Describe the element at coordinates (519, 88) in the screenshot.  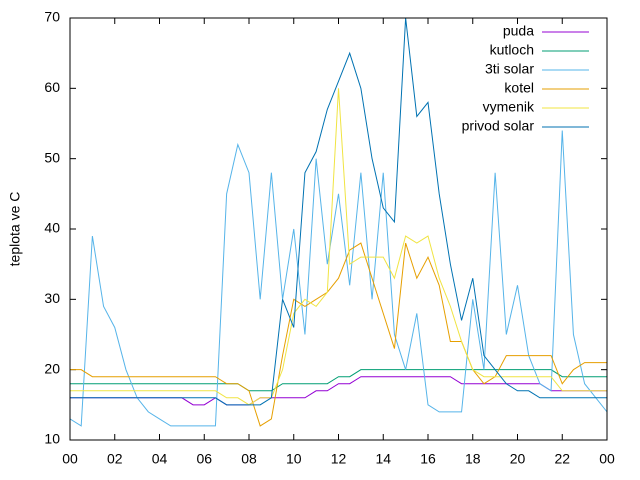
I see `legend-label: kotel` at that location.